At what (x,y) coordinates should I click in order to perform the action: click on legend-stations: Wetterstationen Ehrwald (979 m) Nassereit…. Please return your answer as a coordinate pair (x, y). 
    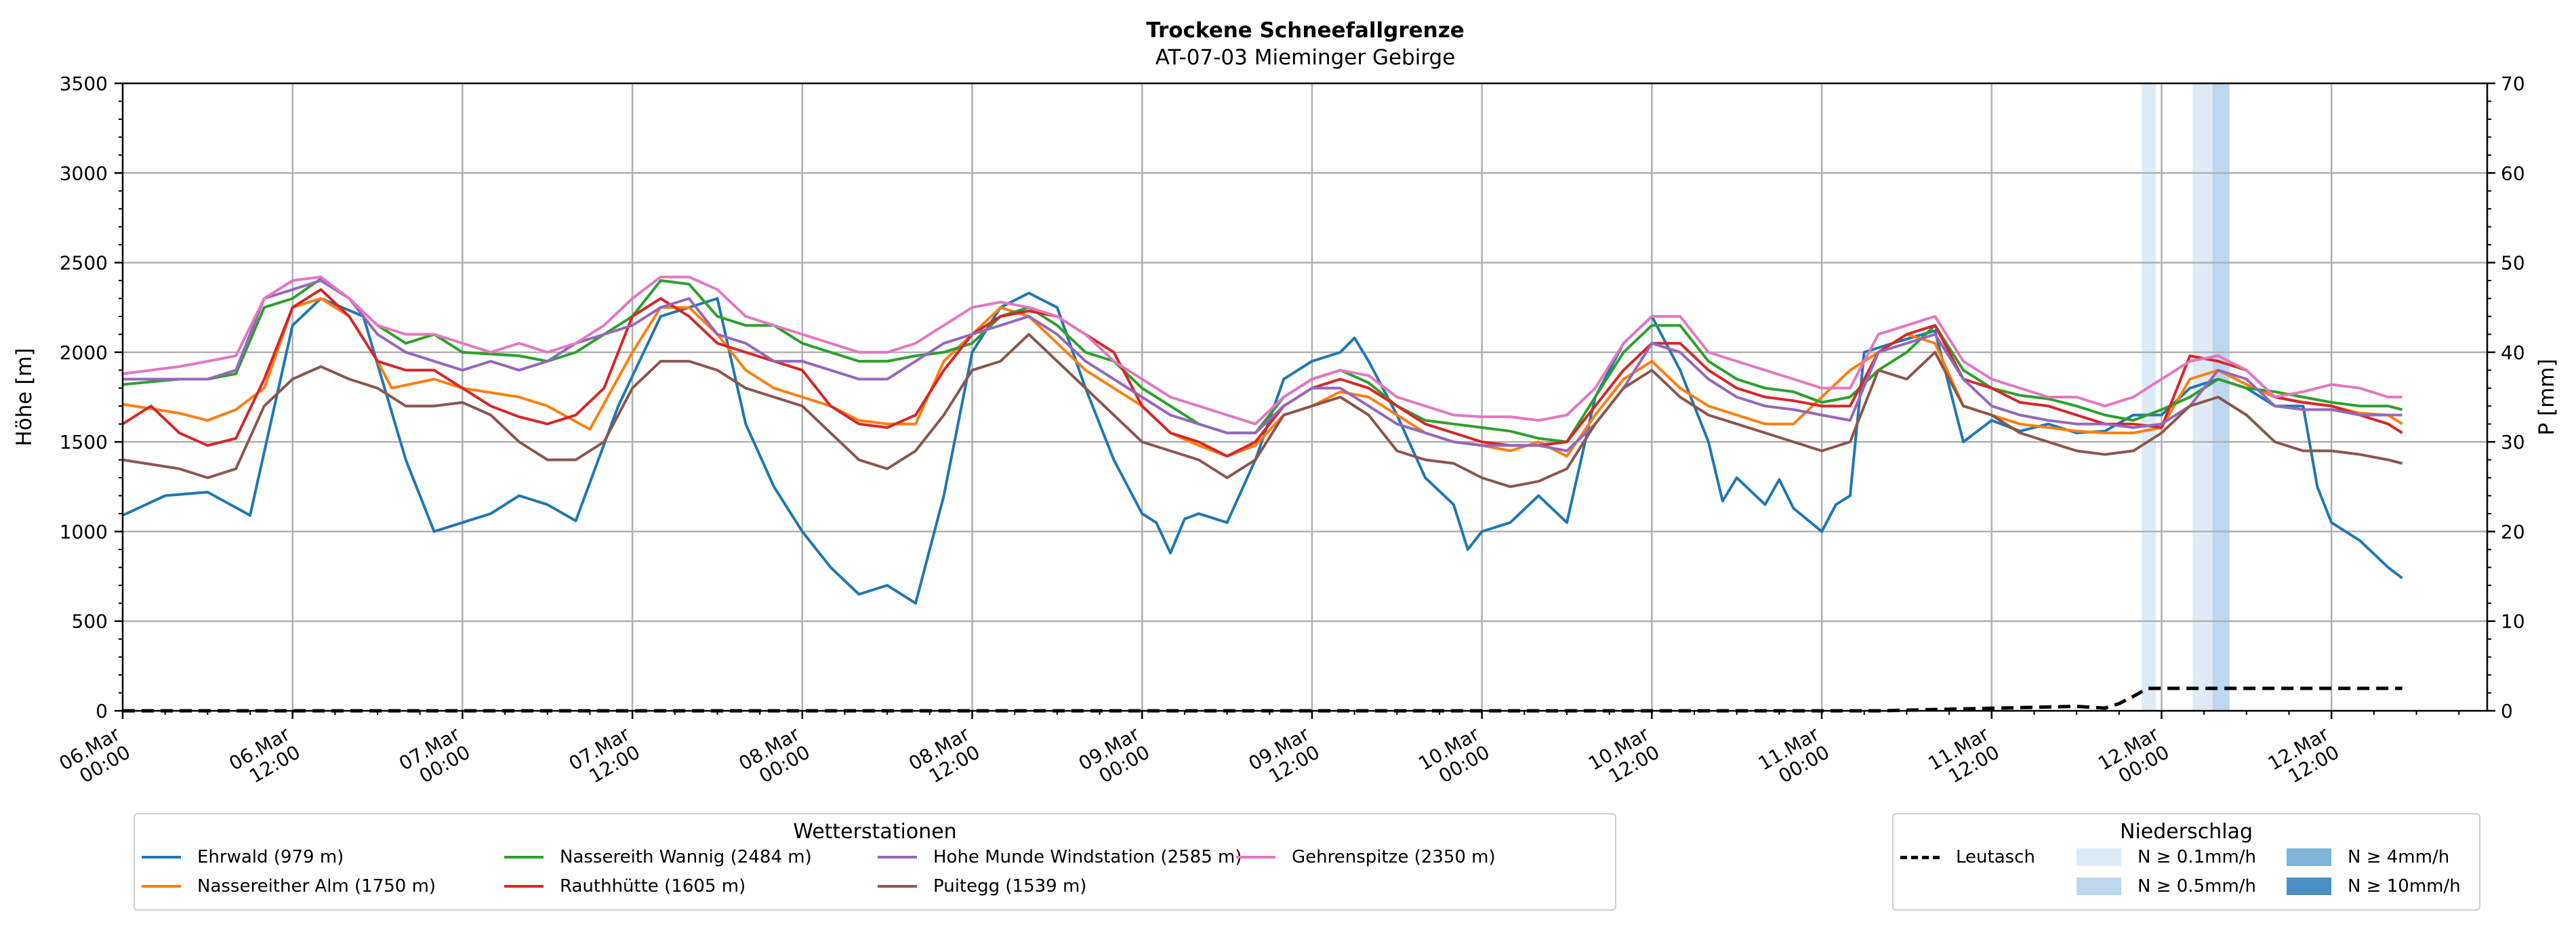
    Looking at the image, I should click on (875, 862).